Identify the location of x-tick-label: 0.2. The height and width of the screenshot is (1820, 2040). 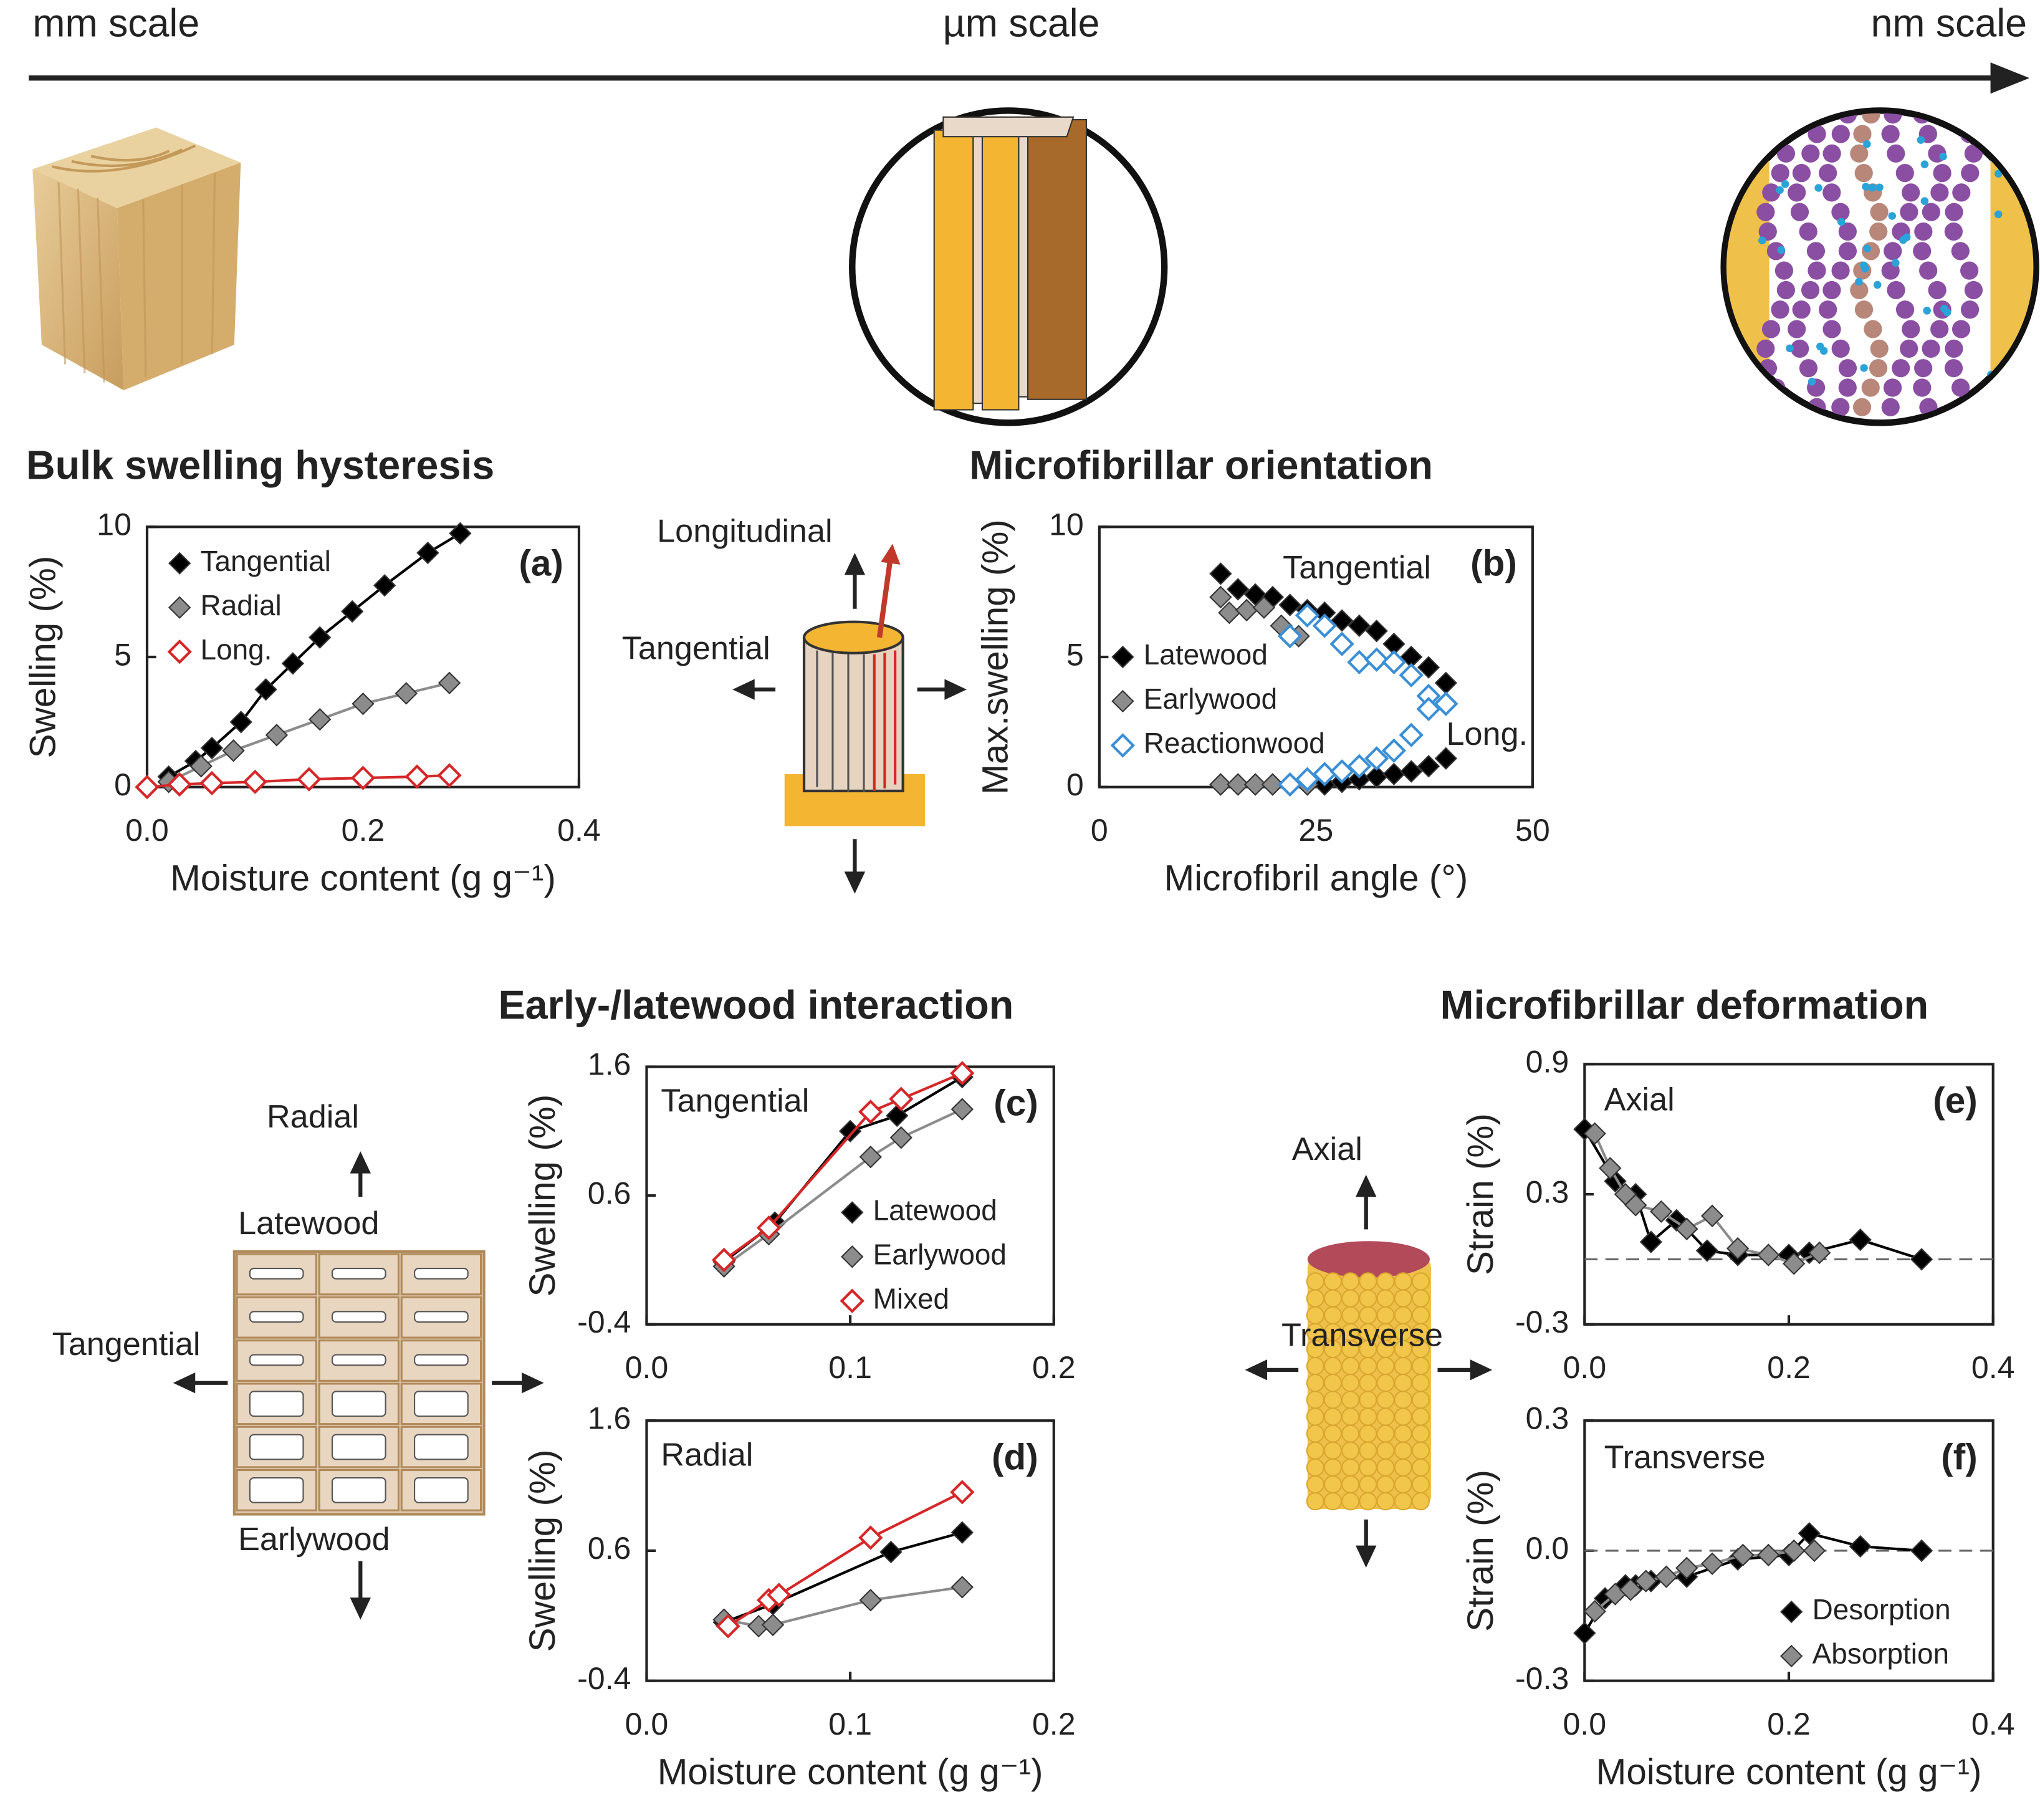
(1789, 1724).